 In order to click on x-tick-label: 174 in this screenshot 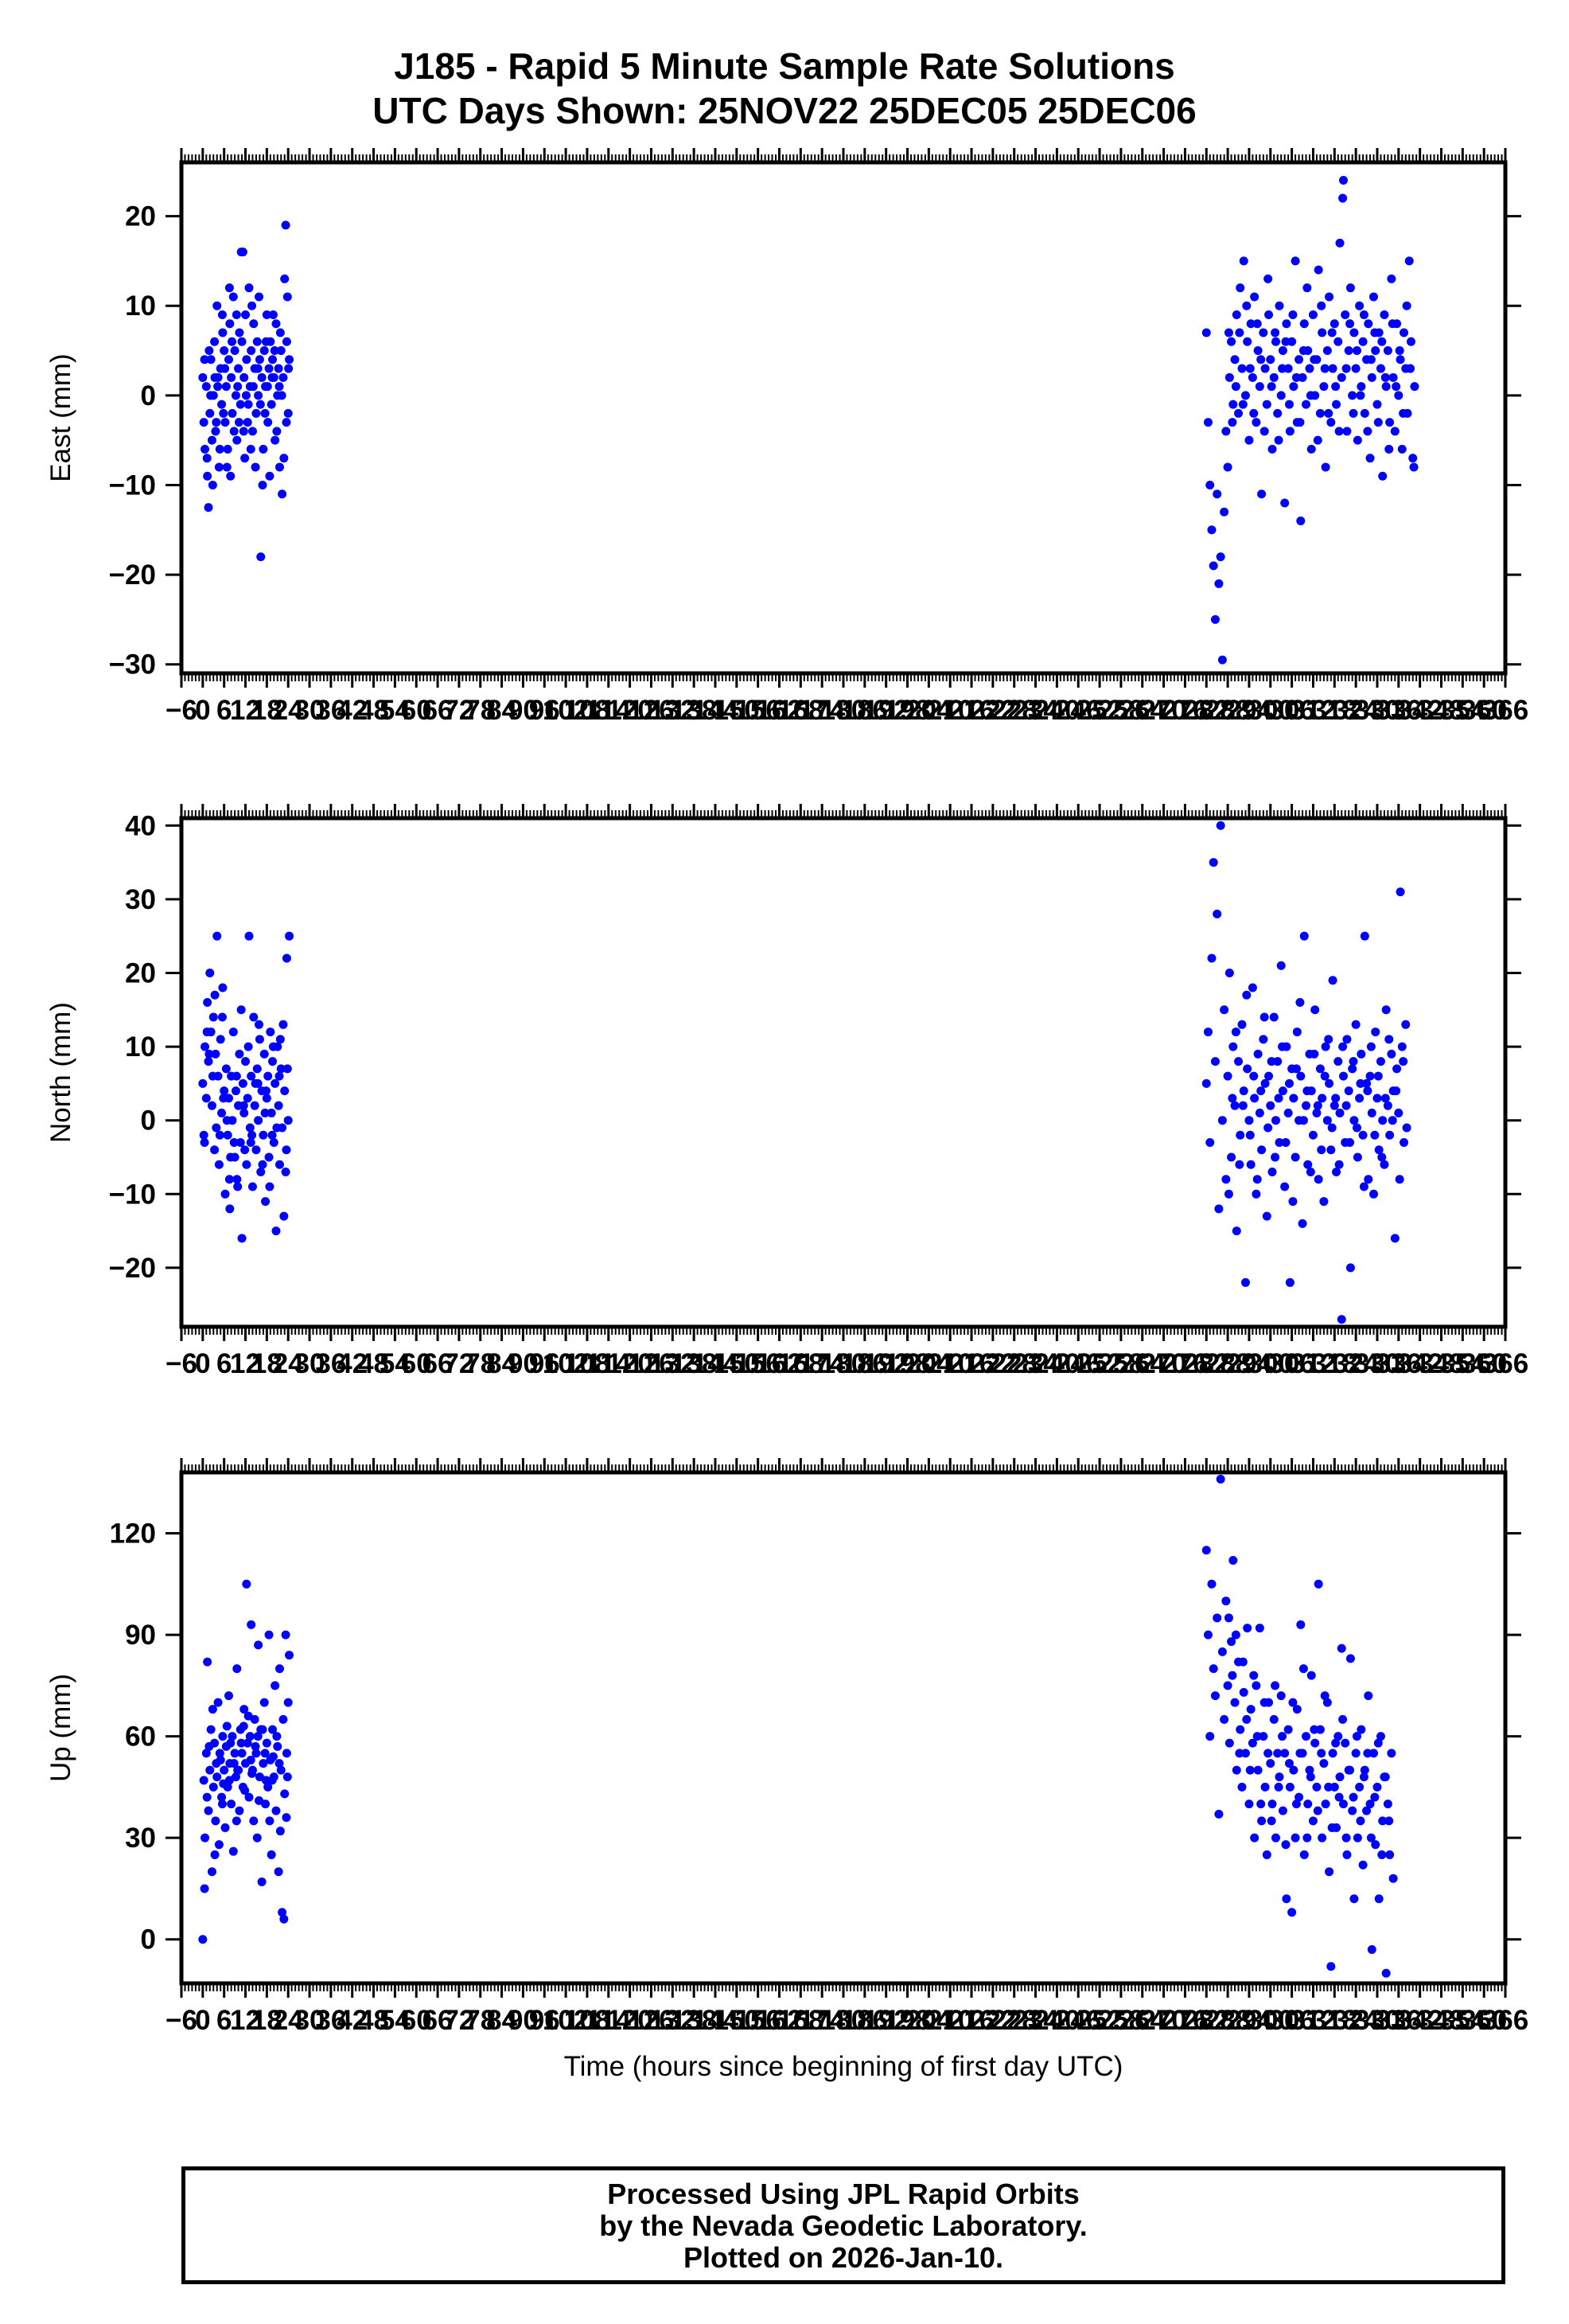, I will do `click(822, 2020)`.